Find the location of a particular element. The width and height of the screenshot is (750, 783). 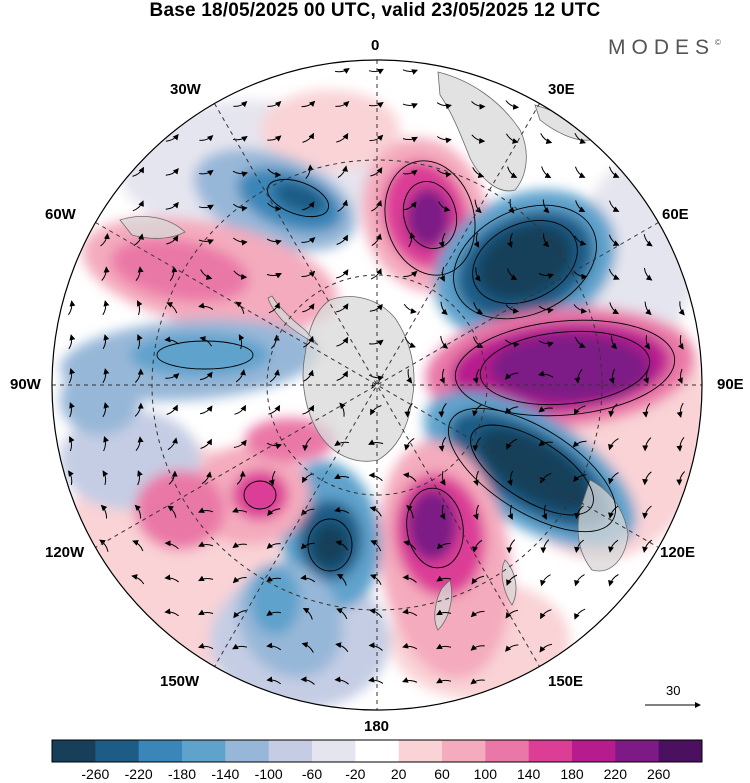

colorbar-tick-label: 100 is located at coordinates (485, 774).